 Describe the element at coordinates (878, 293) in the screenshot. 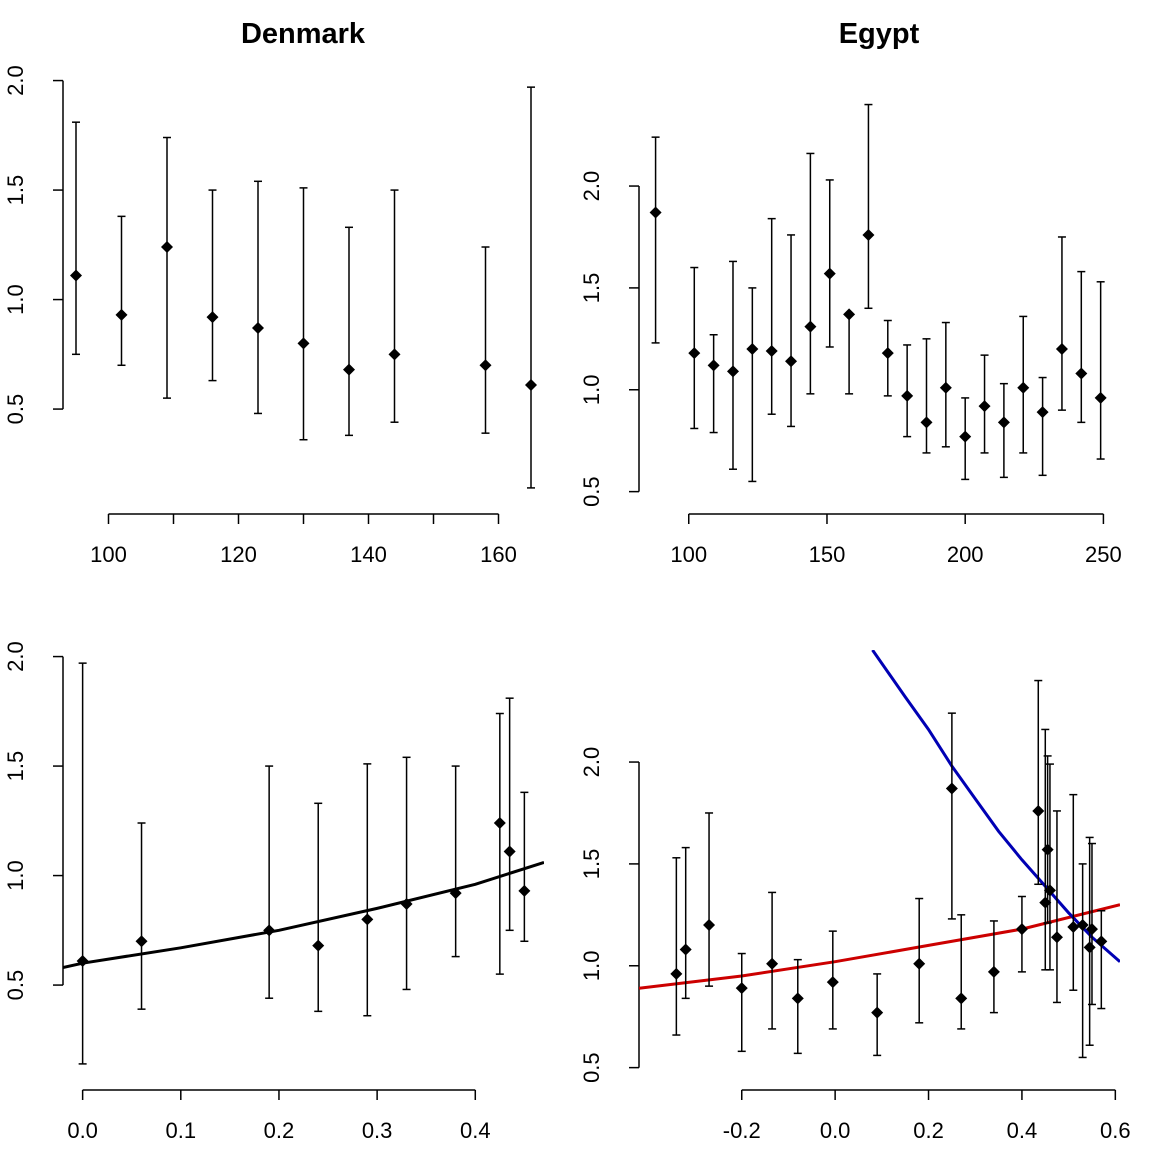

I see `plot-area` at that location.